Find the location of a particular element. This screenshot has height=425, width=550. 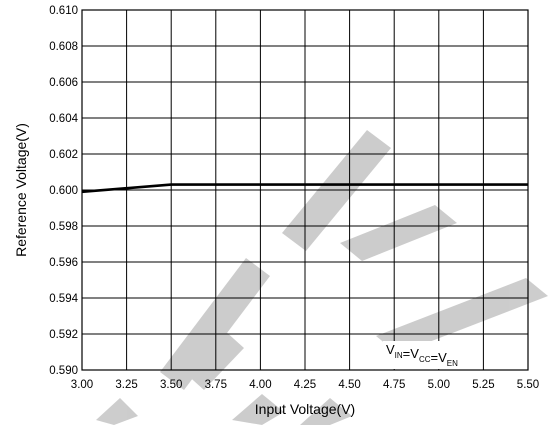

x-axis-title: Input Voltage(V) is located at coordinates (305, 409).